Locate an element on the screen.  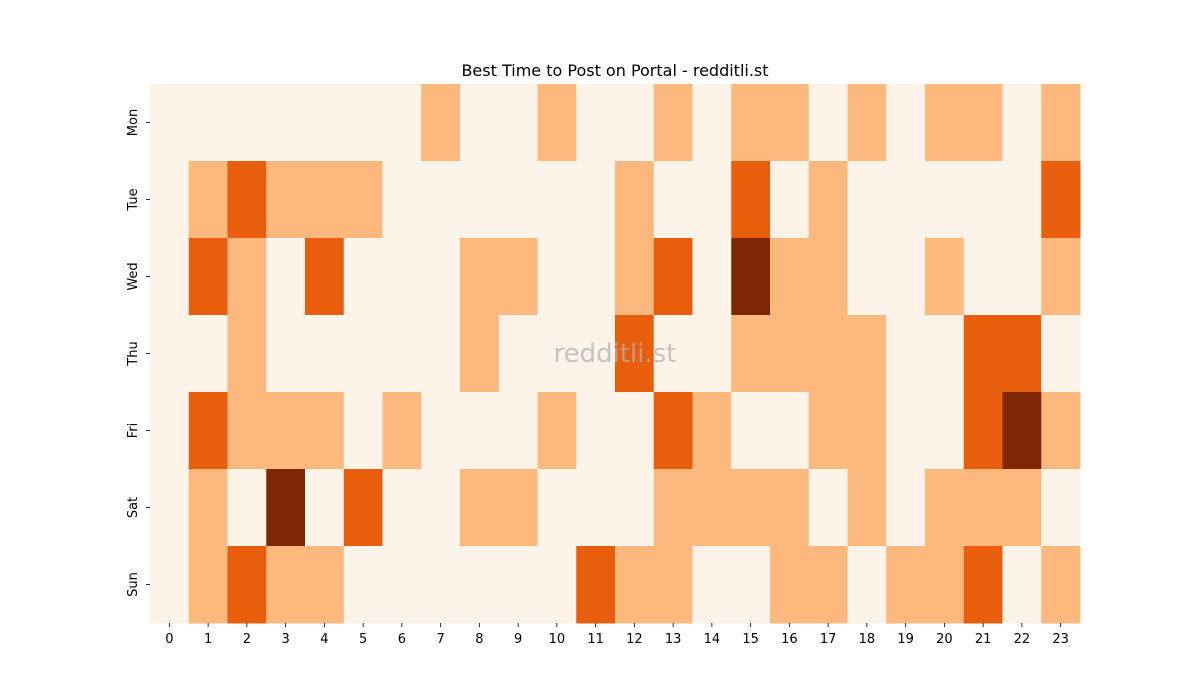
x-tick-label: 5 is located at coordinates (363, 639).